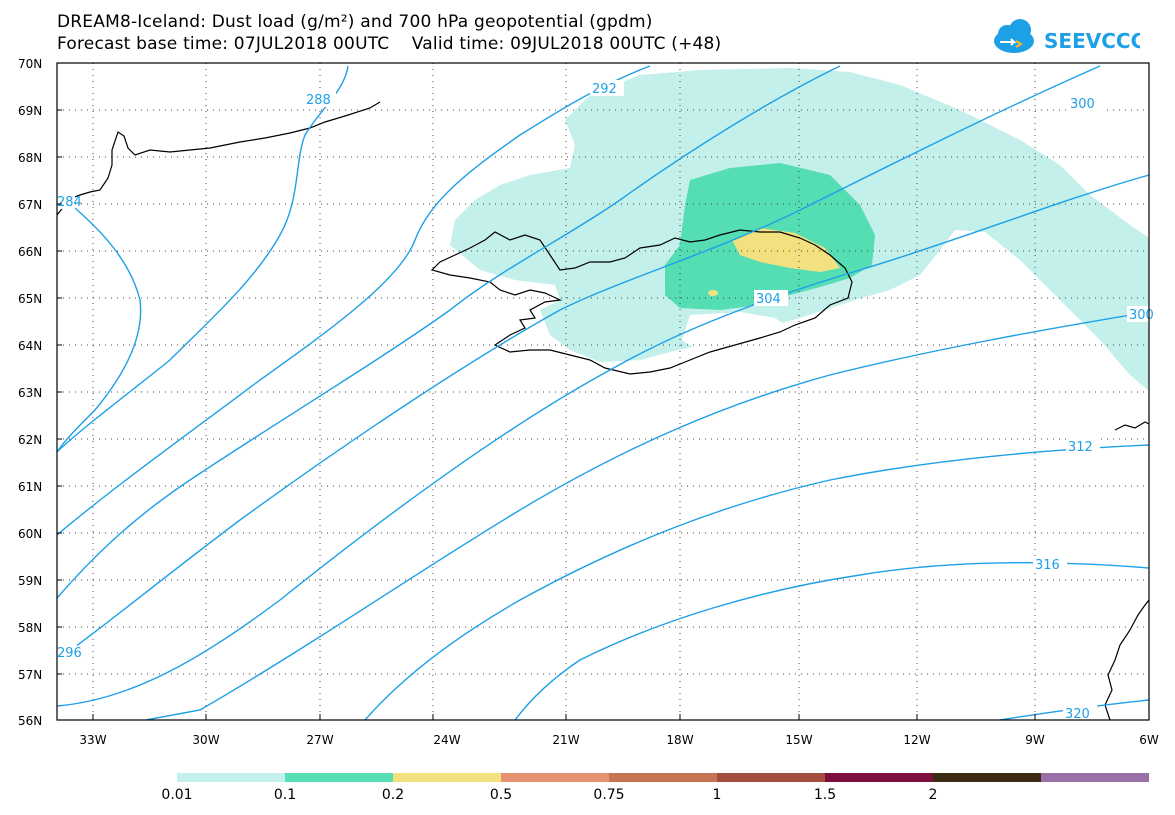  Describe the element at coordinates (393, 795) in the screenshot. I see `legend-label: 0.2` at that location.